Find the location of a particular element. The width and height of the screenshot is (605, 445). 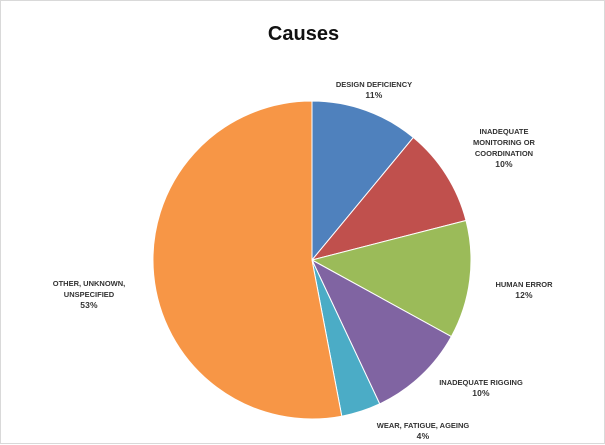

slice-label-percent: 53% is located at coordinates (89, 305).